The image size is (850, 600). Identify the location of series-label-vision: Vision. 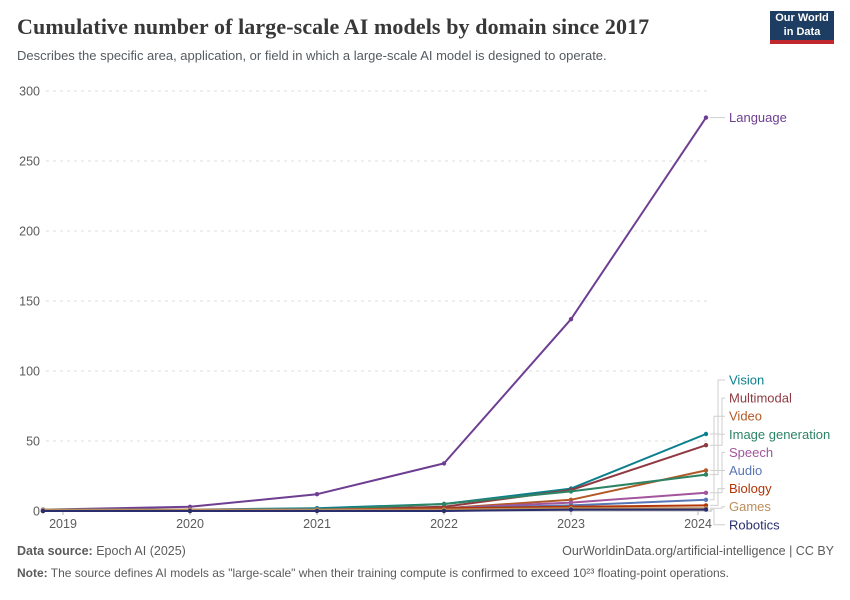
(746, 380).